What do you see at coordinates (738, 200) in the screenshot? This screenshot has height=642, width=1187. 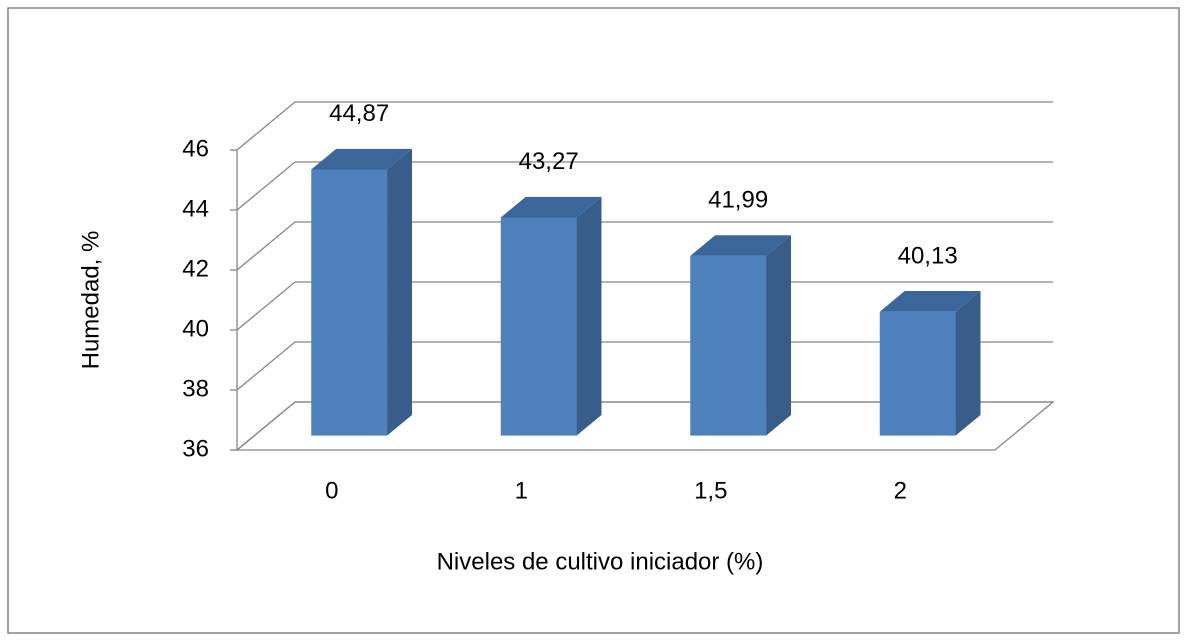 I see `value-label: 41,99` at bounding box center [738, 200].